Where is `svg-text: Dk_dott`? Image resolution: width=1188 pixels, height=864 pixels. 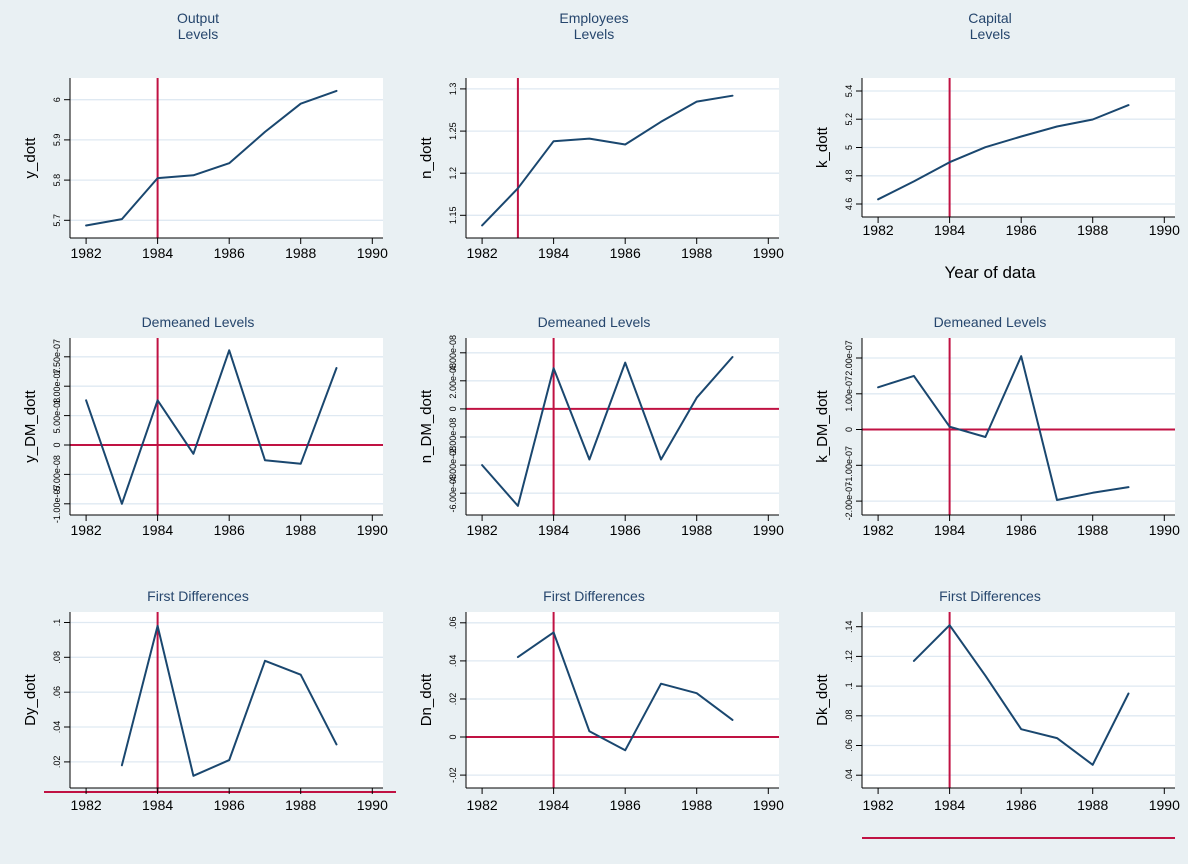 svg-text: Dk_dott is located at coordinates (822, 699).